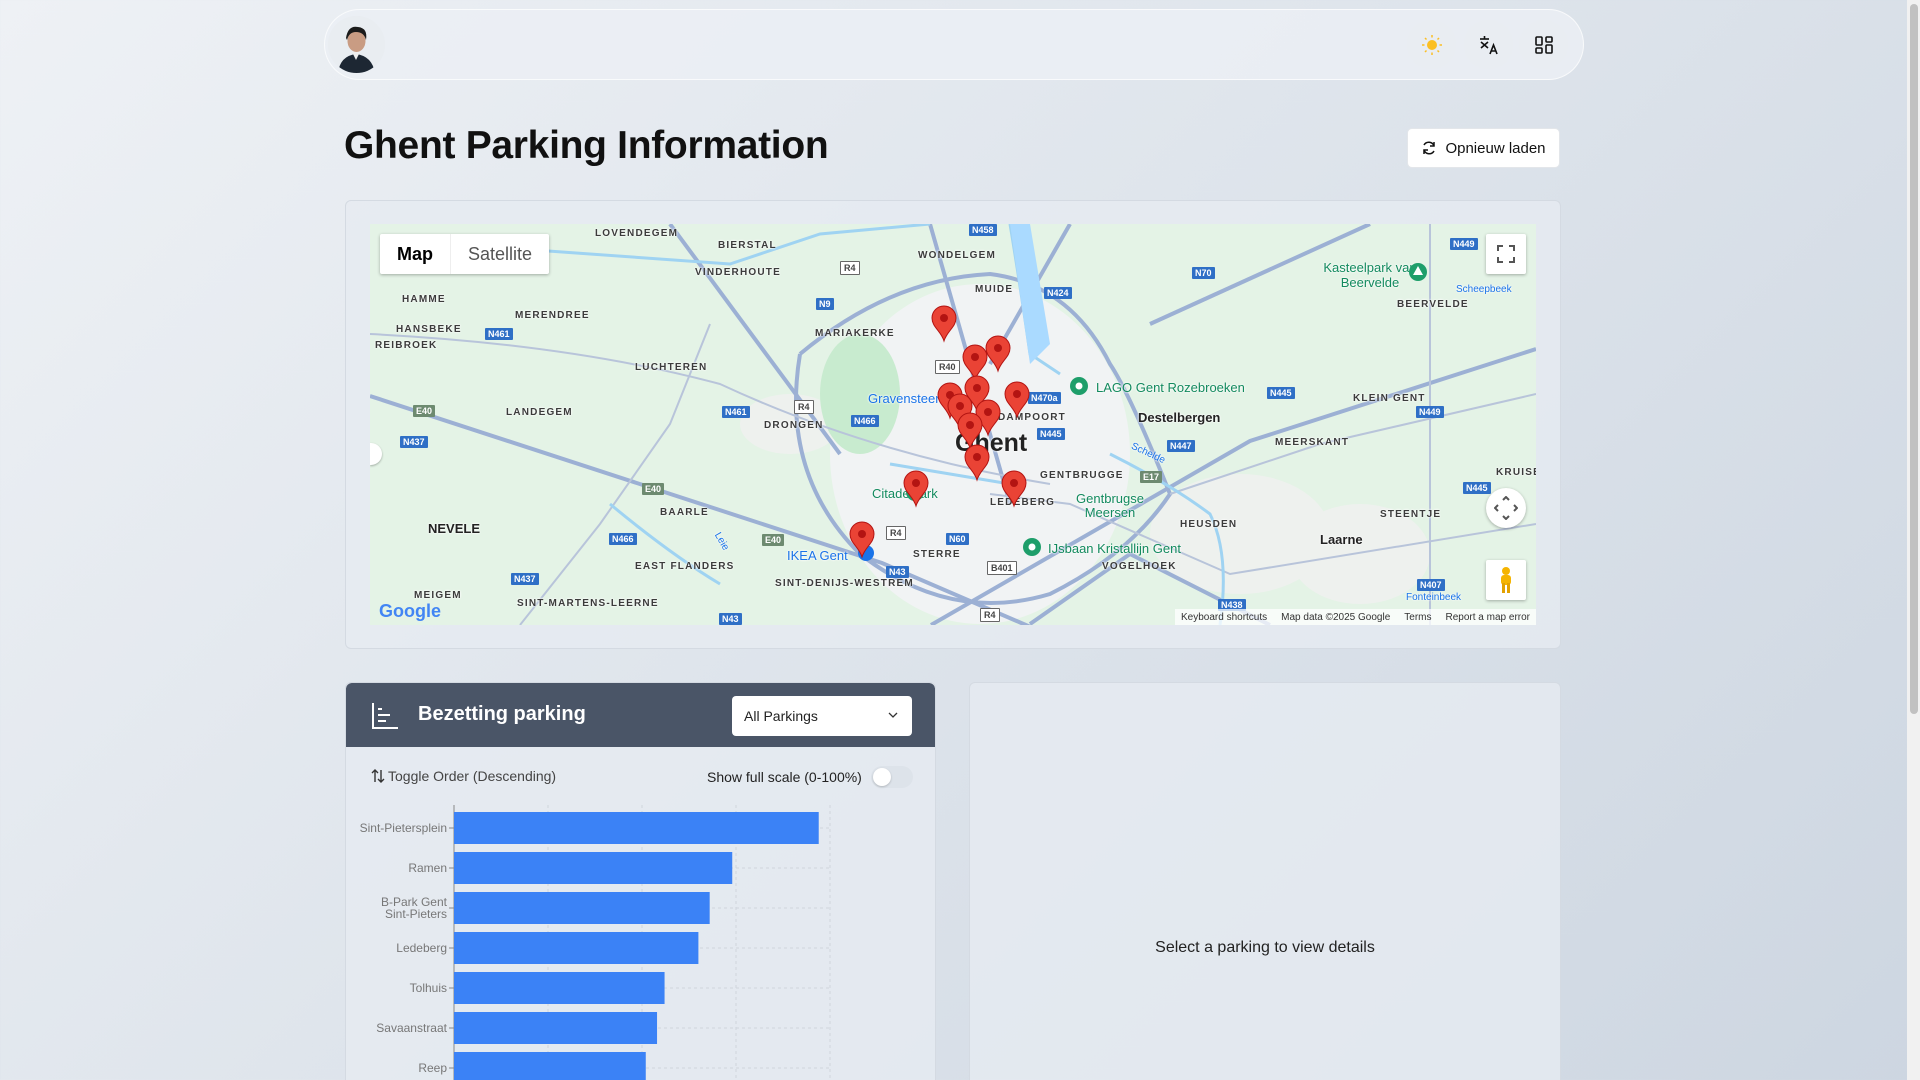 Image resolution: width=1920 pixels, height=1080 pixels. Describe the element at coordinates (954, 44) in the screenshot. I see `top-navigation-bar` at that location.